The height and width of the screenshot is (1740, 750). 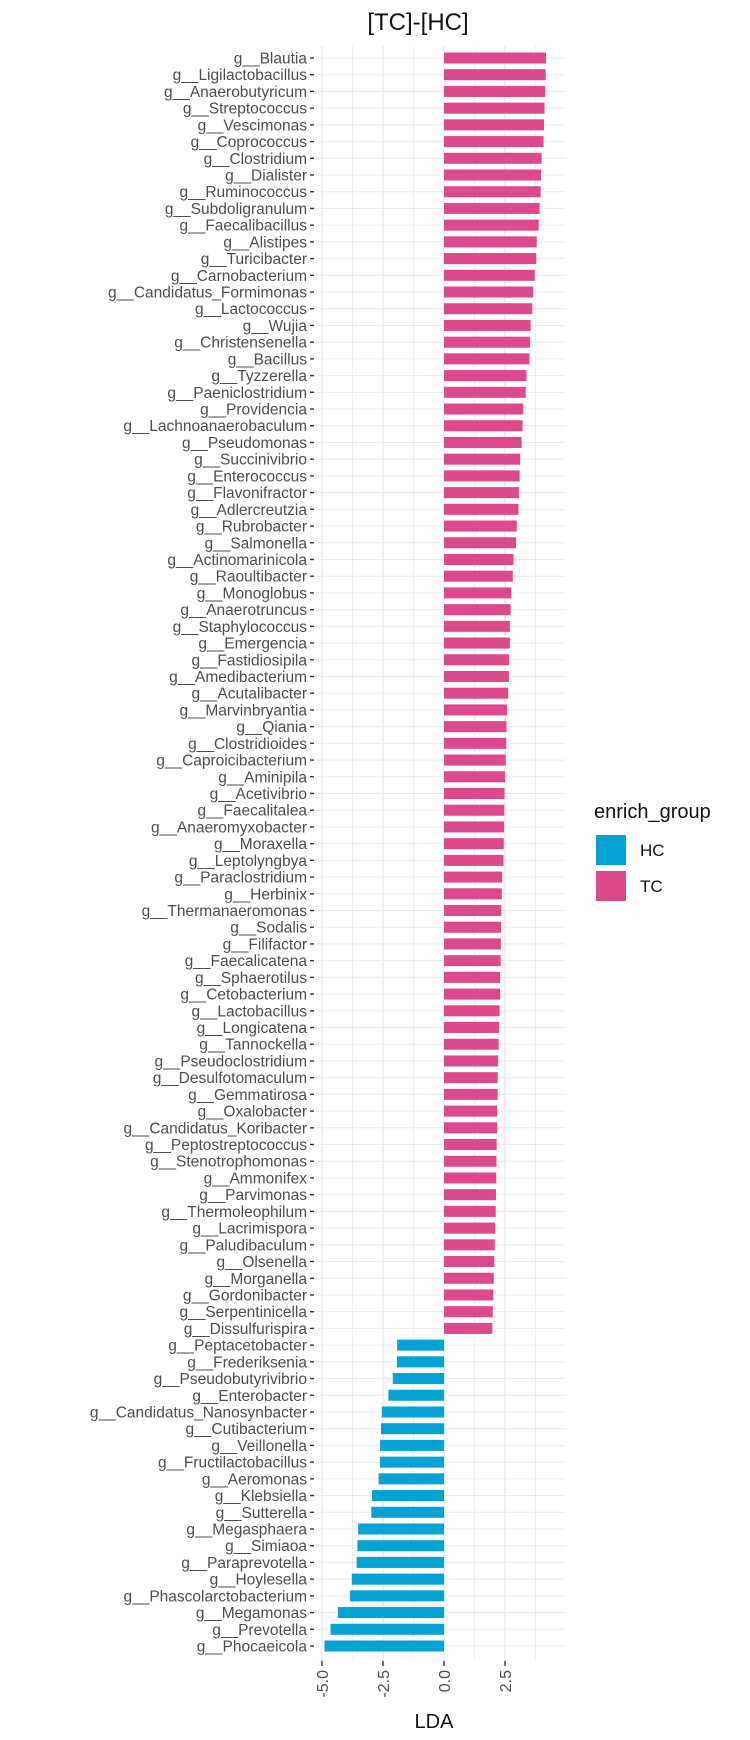 I want to click on category-label: g__Lachnoanaerobaculum, so click(x=215, y=426).